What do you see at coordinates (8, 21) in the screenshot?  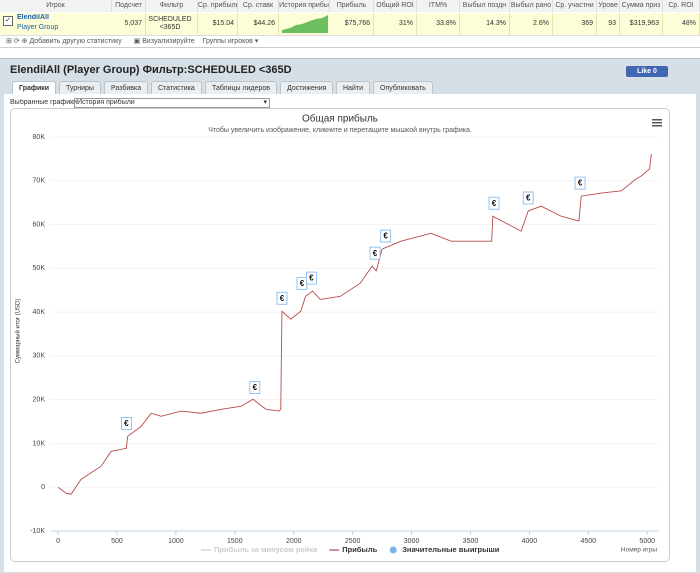 I see `row-checkbox: ✓` at bounding box center [8, 21].